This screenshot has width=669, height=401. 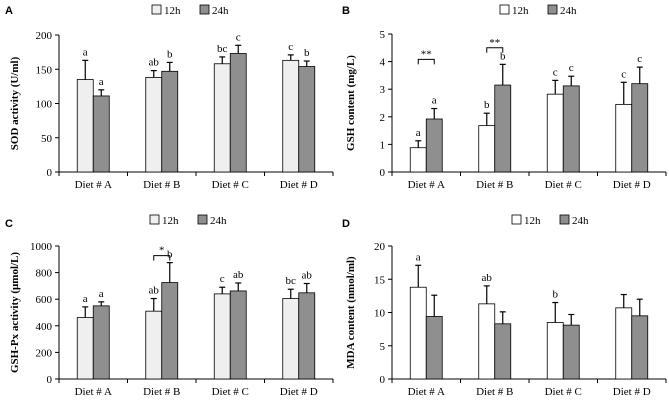 What do you see at coordinates (351, 312) in the screenshot?
I see `y-axis-label: MDA content (nmol/ml)` at bounding box center [351, 312].